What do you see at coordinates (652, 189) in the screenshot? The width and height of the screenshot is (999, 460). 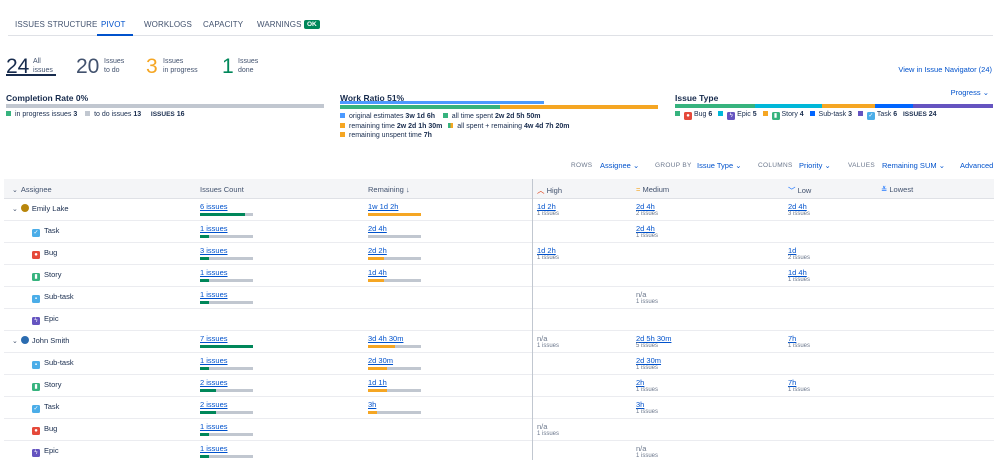 I see `header-medium: = Medium` at bounding box center [652, 189].